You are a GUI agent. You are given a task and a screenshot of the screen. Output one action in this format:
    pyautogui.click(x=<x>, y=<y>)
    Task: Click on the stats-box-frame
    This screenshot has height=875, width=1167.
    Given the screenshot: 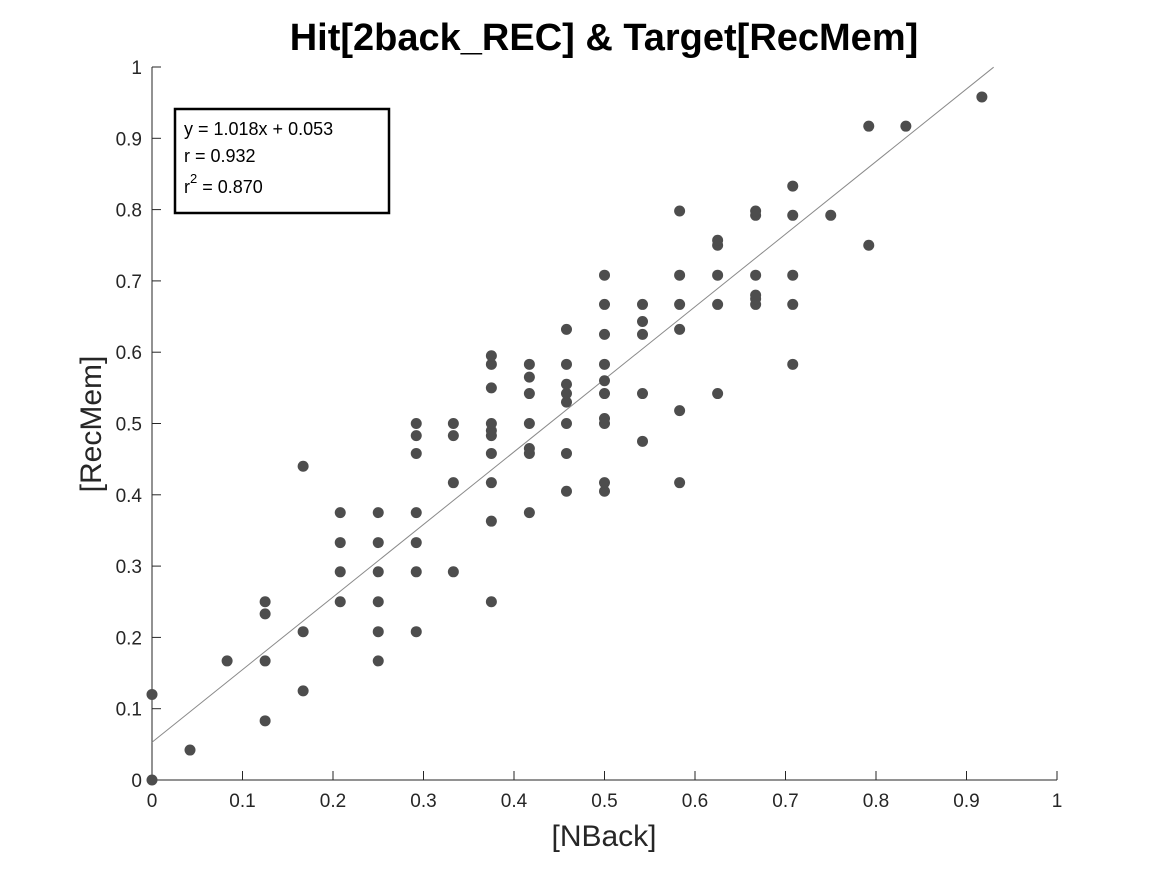 What is the action you would take?
    pyautogui.click(x=282, y=161)
    